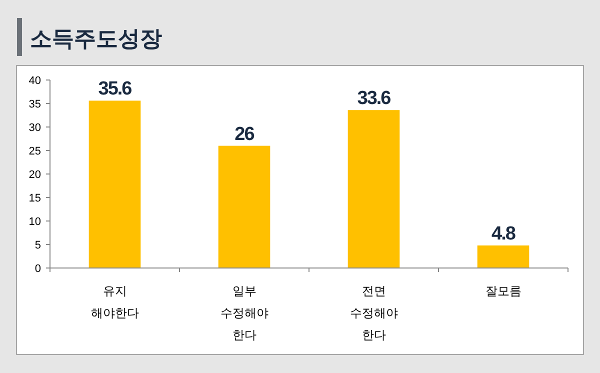 Image resolution: width=600 pixels, height=373 pixels. What do you see at coordinates (34, 222) in the screenshot?
I see `y-tick-label: 10` at bounding box center [34, 222].